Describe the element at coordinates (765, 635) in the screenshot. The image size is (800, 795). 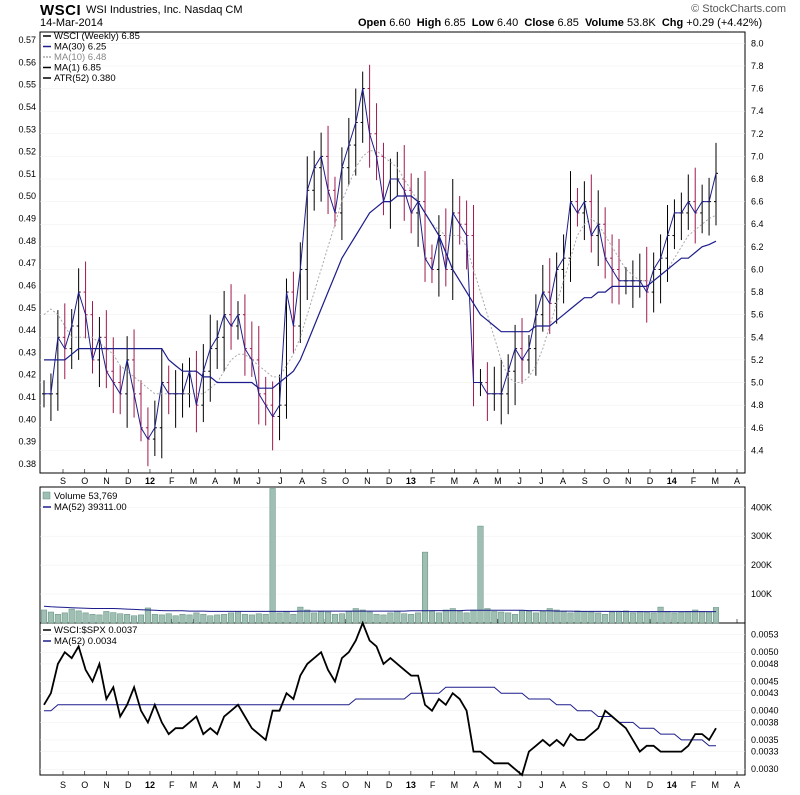
I see `ratio-tick-label: 0.0053` at that location.